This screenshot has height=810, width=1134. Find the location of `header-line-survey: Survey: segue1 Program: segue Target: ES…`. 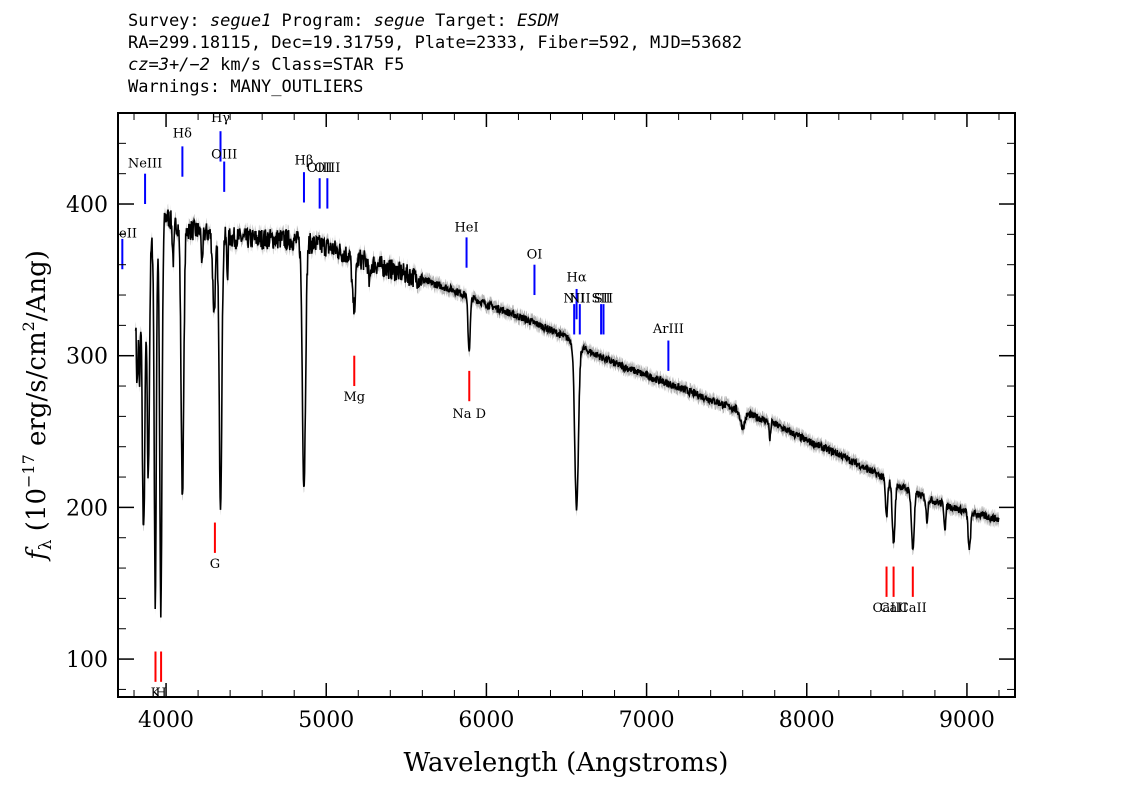

header-line-survey: Survey: segue1 Program: segue Target: ES… is located at coordinates (435, 21).